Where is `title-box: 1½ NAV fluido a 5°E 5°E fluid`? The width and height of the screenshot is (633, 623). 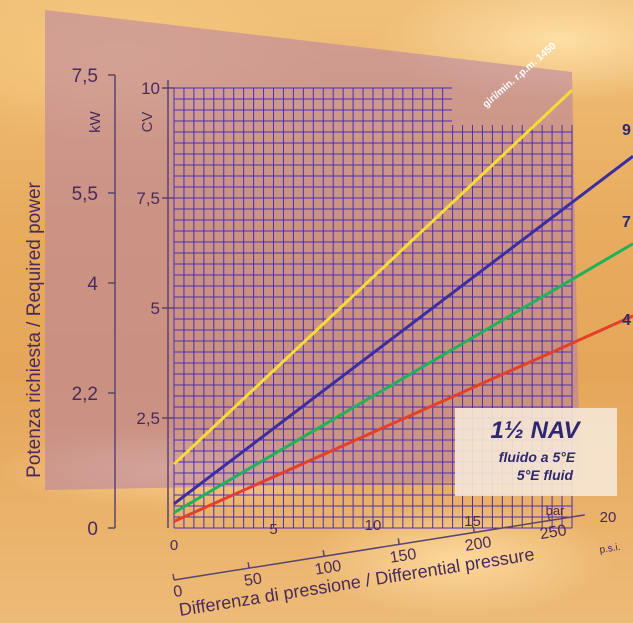
title-box: 1½ NAV fluido a 5°E 5°E fluid is located at coordinates (536, 452).